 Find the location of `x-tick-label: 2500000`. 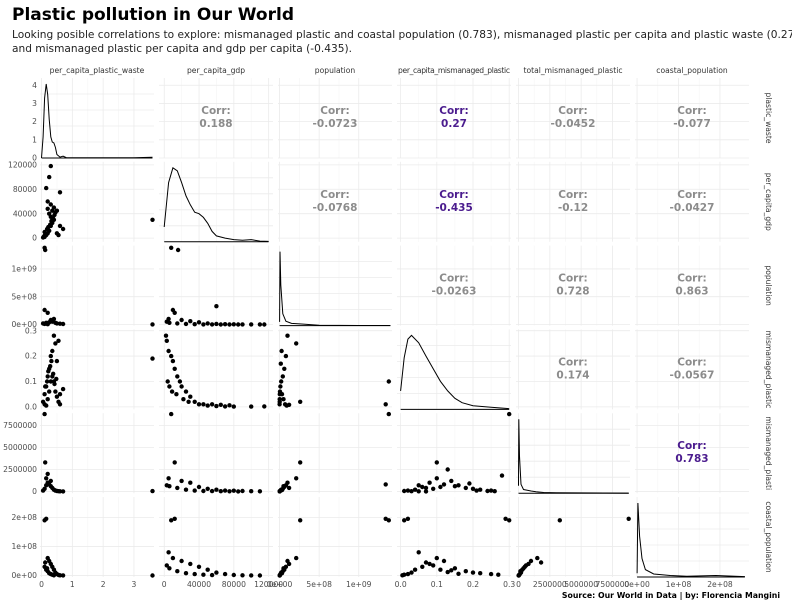

x-tick-label: 2500000 is located at coordinates (550, 584).